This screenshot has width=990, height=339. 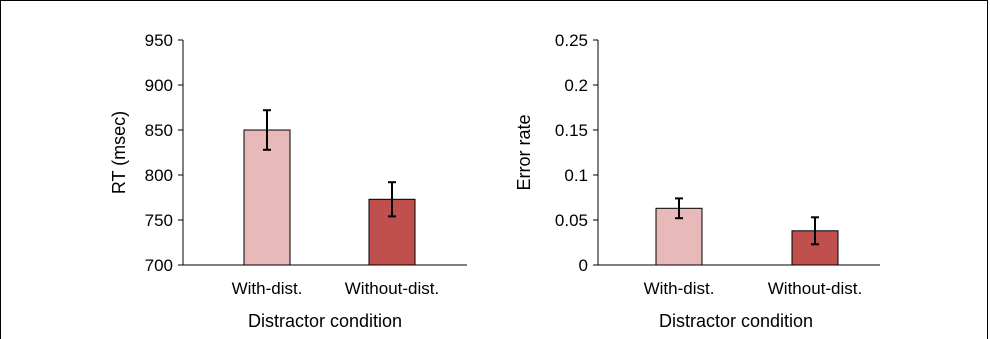 I want to click on y-tick-label: 0.1, so click(x=576, y=175).